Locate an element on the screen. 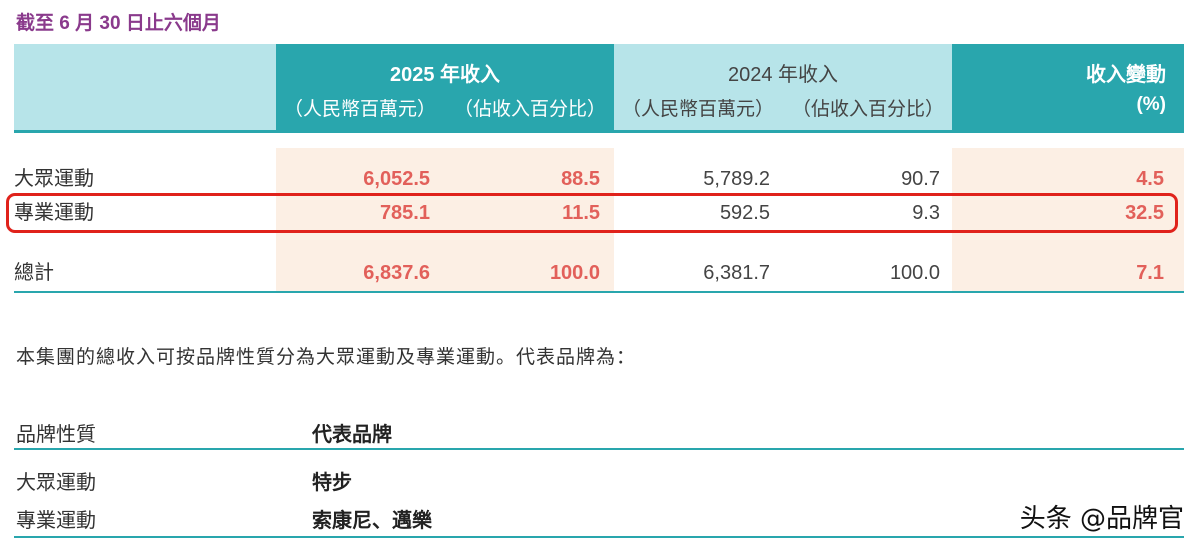  brand-row-brands: 特步 is located at coordinates (332, 483).